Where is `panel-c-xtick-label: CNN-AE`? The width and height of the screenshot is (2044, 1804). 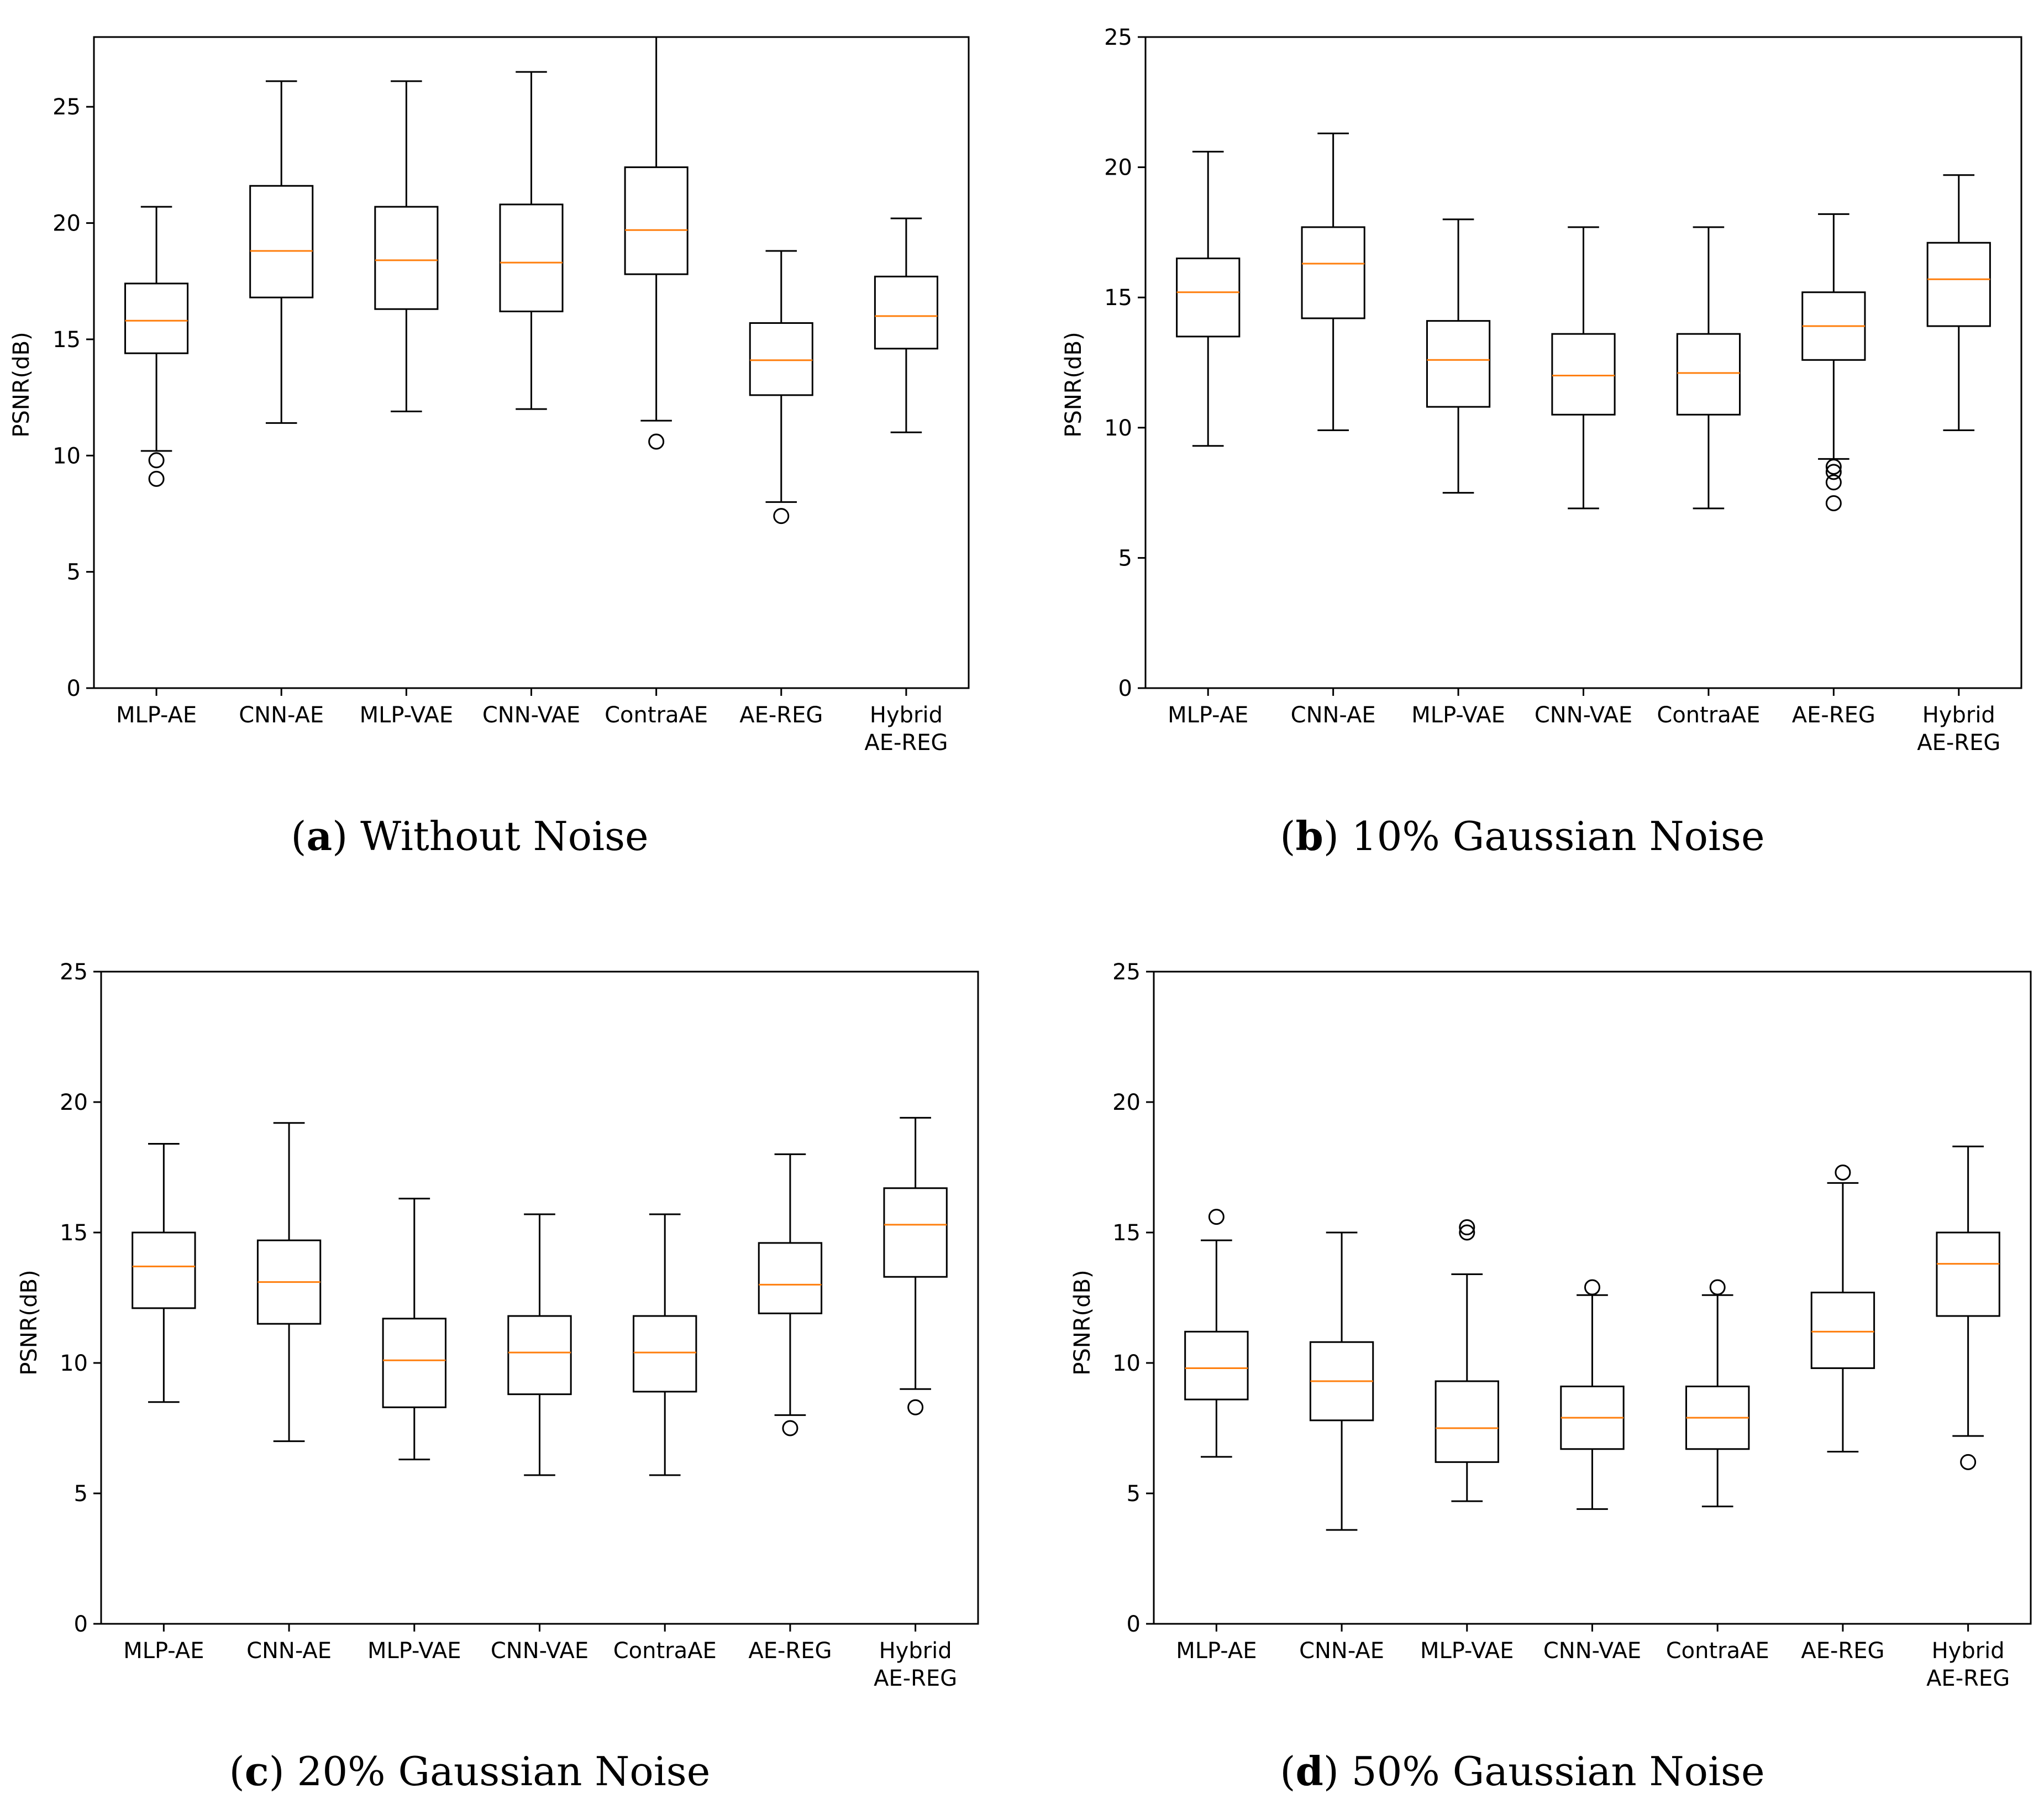 panel-c-xtick-label: CNN-AE is located at coordinates (289, 1651).